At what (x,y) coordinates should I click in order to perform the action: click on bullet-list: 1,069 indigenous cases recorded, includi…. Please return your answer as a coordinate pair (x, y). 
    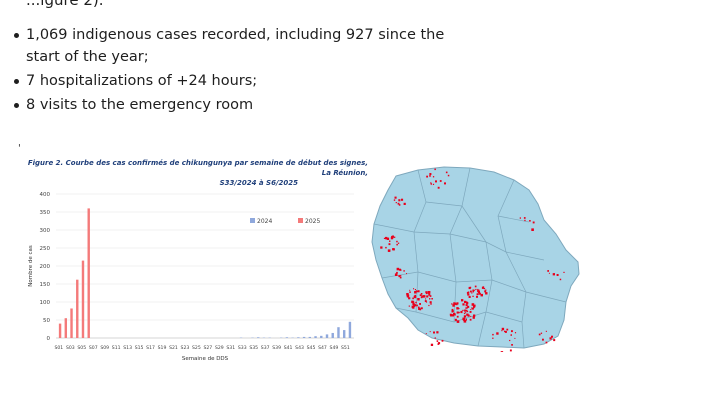
    Looking at the image, I should click on (243, 71).